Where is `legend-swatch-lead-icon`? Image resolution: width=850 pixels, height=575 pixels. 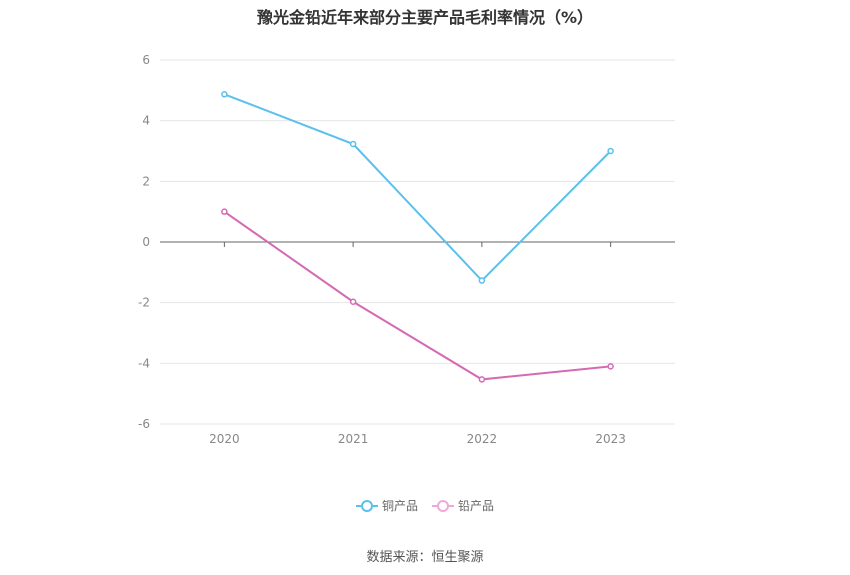 legend-swatch-lead-icon is located at coordinates (443, 505).